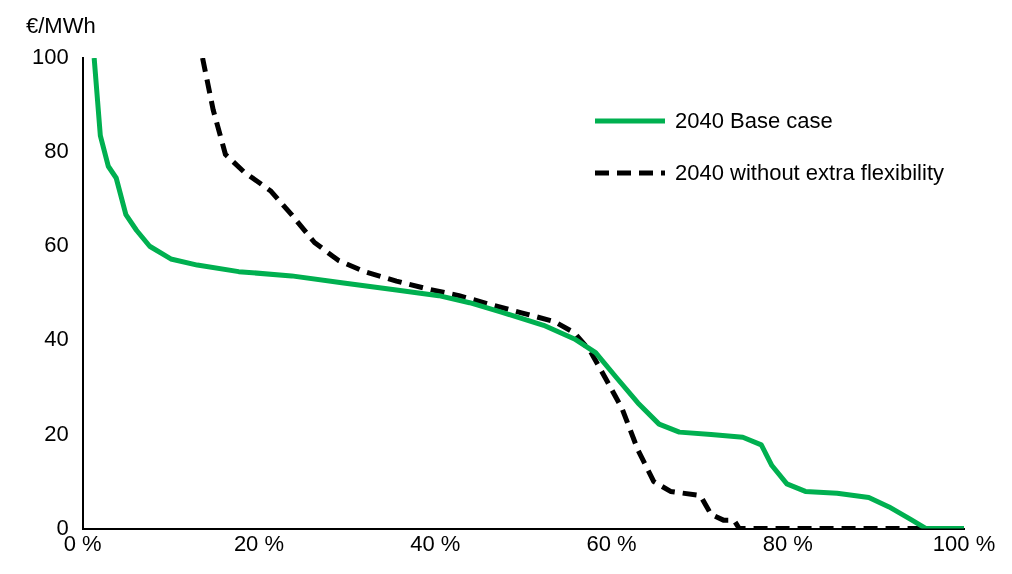  What do you see at coordinates (753, 121) in the screenshot?
I see `legend-label: 2040 Base case` at bounding box center [753, 121].